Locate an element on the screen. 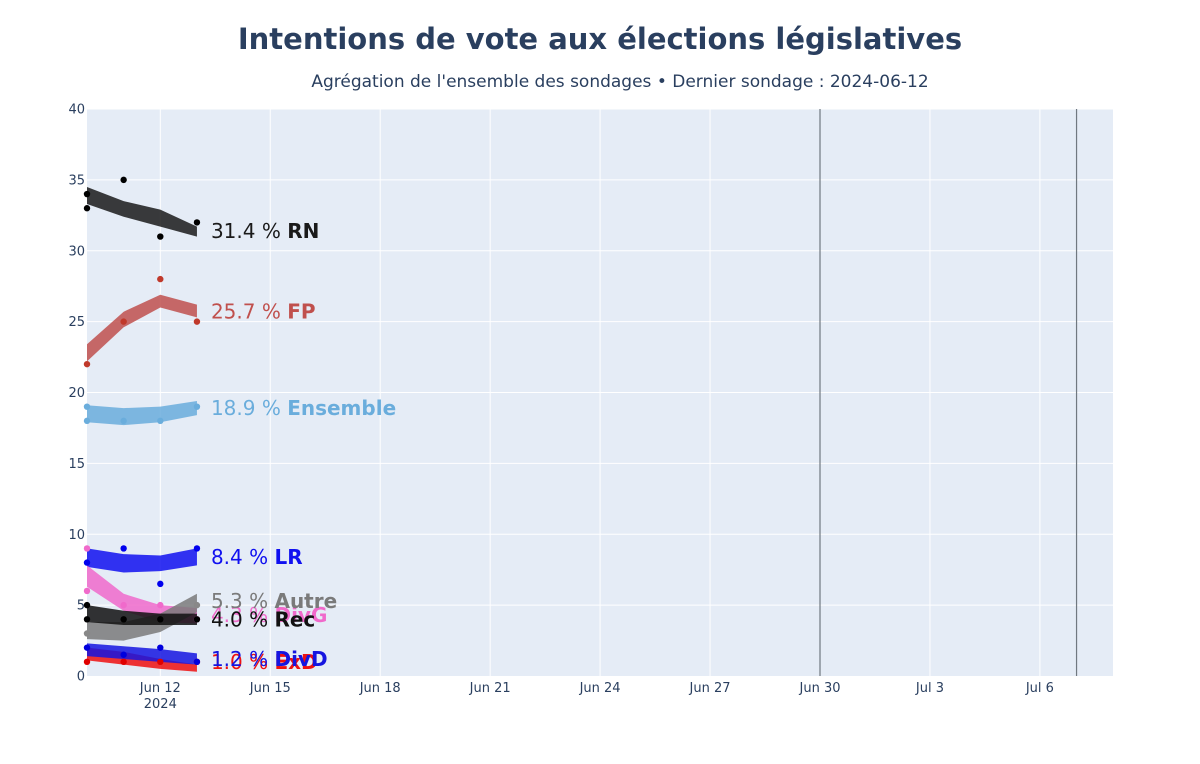 The height and width of the screenshot is (764, 1200). series-label-autre: 5.3 % Autre is located at coordinates (274, 601).